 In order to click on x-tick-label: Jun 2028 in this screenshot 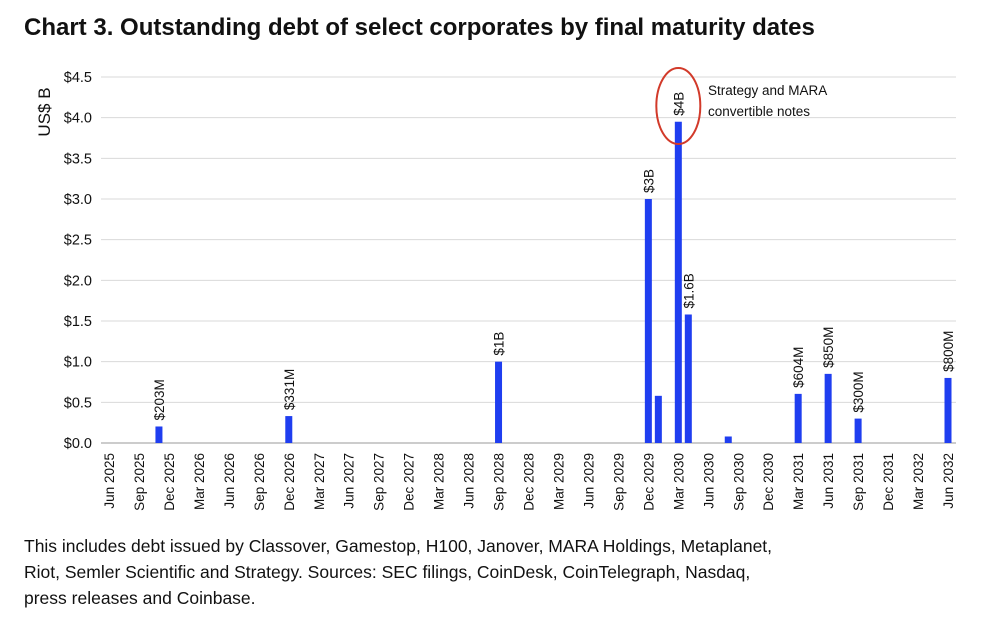, I will do `click(469, 481)`.